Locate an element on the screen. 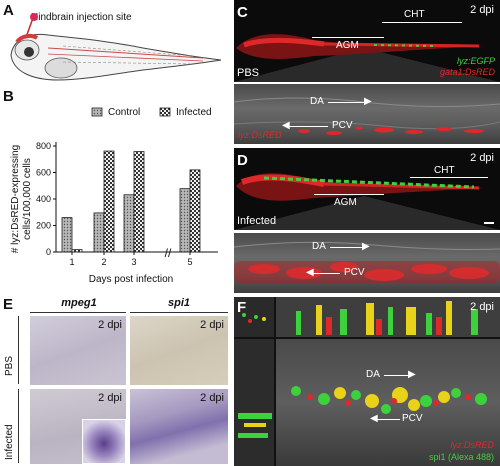 Image resolution: width=500 pixels, height=466 pixels. ish-inset is located at coordinates (104, 441).